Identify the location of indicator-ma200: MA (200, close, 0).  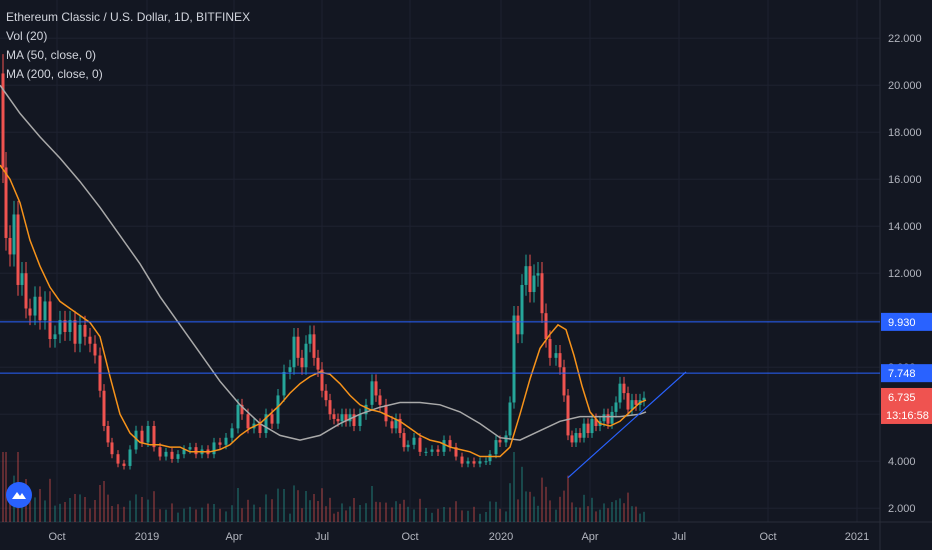
(54, 74).